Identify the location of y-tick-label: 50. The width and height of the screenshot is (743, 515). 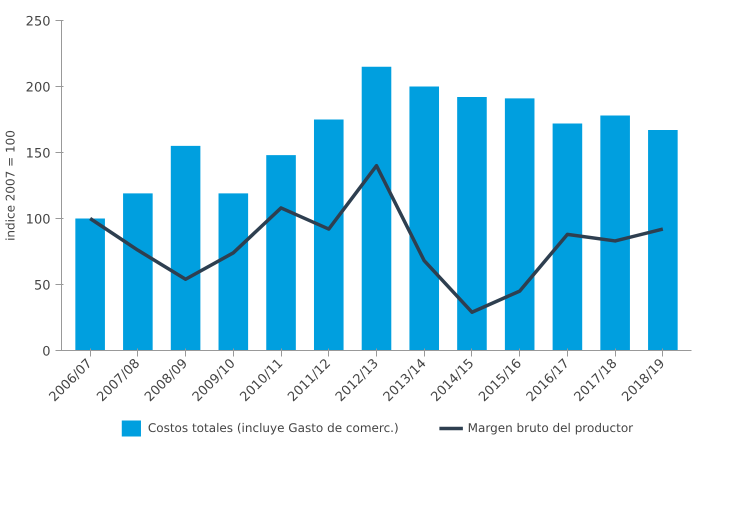
(42, 286).